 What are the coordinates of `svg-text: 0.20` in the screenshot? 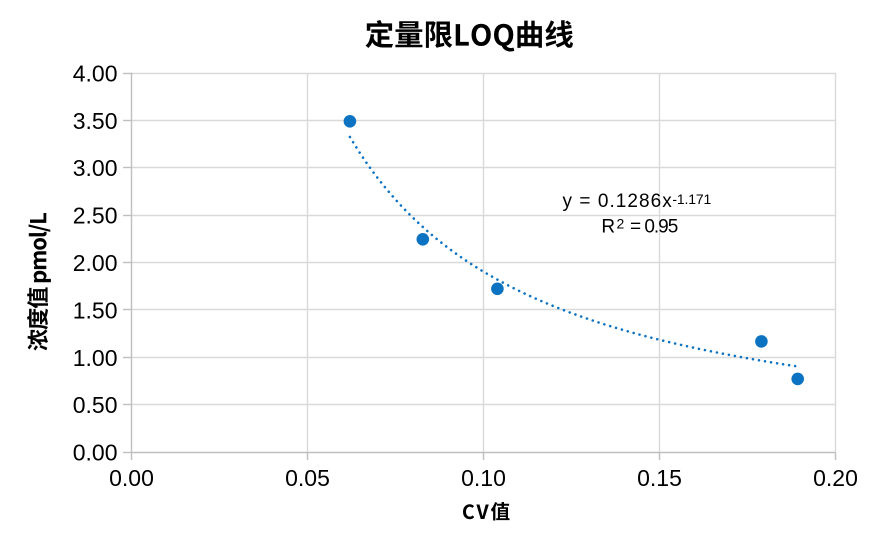 It's located at (835, 478).